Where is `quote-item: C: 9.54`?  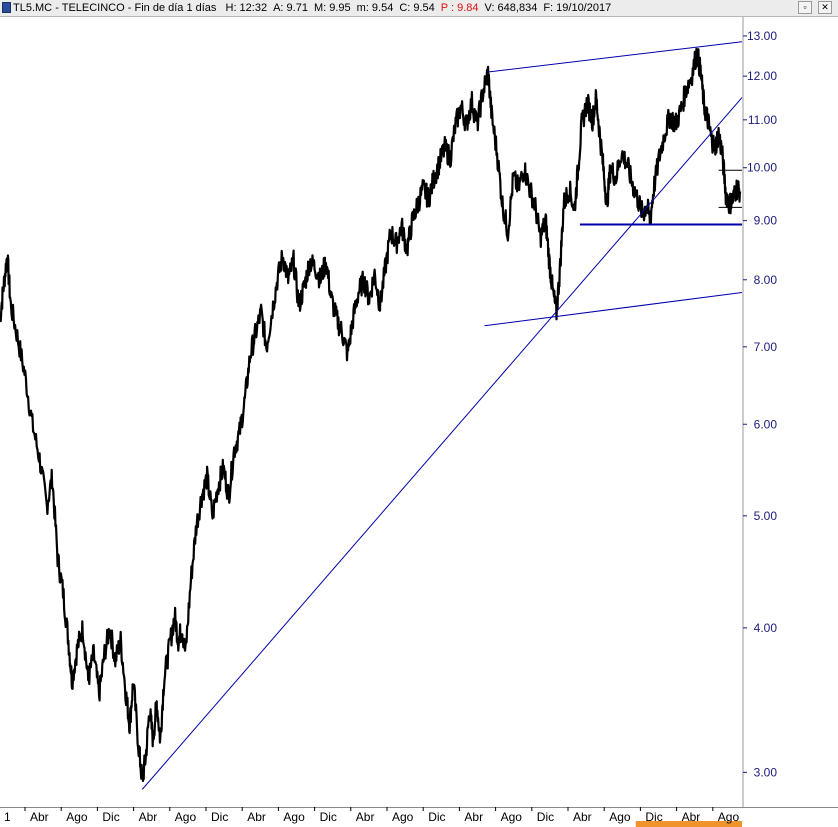
quote-item: C: 9.54 is located at coordinates (417, 8).